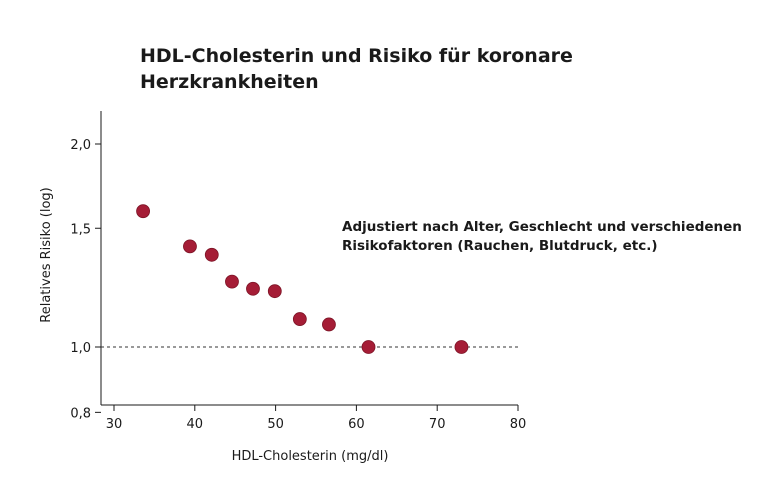 The width and height of the screenshot is (760, 501). What do you see at coordinates (275, 424) in the screenshot?
I see `x-tick-label: 50` at bounding box center [275, 424].